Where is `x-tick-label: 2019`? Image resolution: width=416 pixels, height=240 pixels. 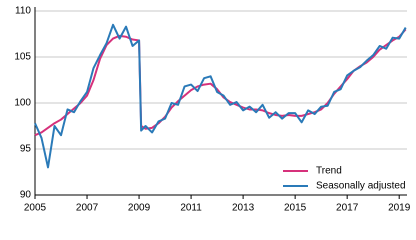 x-tick-label: 2019 is located at coordinates (399, 208).